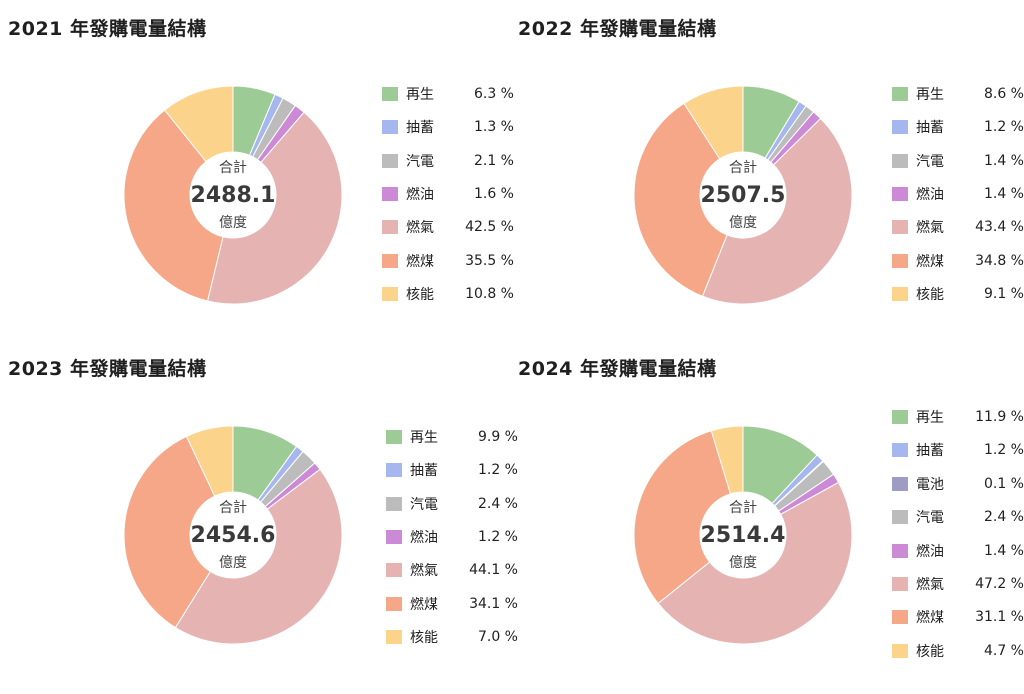 This screenshot has width=1024, height=694. I want to click on legend-item: 核能 9.1 %, so click(958, 294).